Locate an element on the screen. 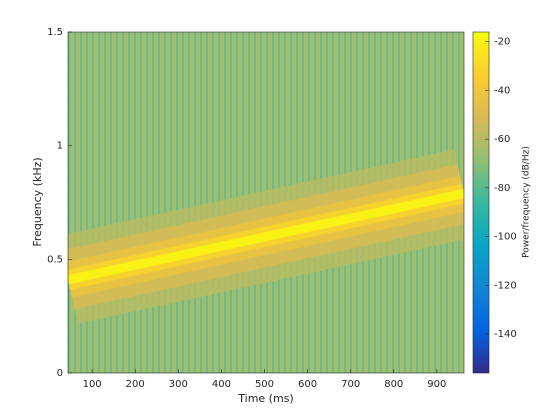 This screenshot has width=560, height=420. x-tick-label: 600 is located at coordinates (307, 384).